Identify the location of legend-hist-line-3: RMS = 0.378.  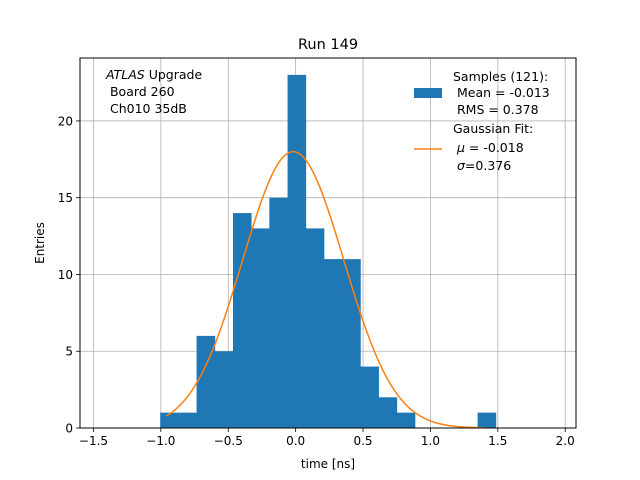
(496, 109).